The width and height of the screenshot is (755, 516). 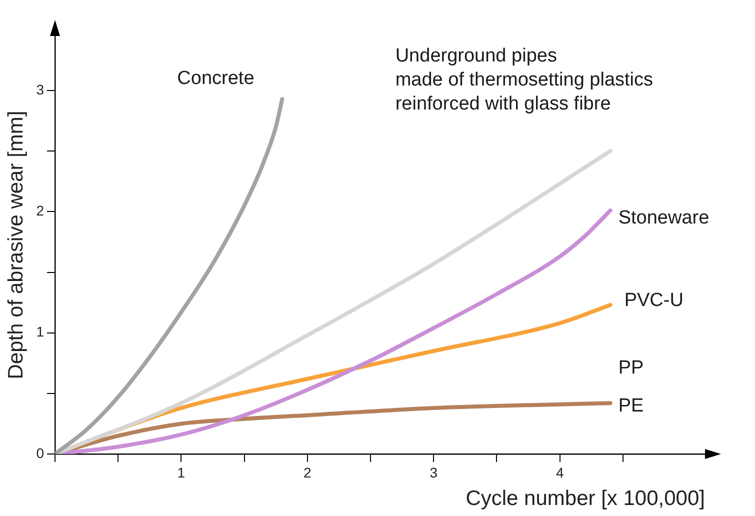 What do you see at coordinates (181, 472) in the screenshot?
I see `x-tick-label: 1` at bounding box center [181, 472].